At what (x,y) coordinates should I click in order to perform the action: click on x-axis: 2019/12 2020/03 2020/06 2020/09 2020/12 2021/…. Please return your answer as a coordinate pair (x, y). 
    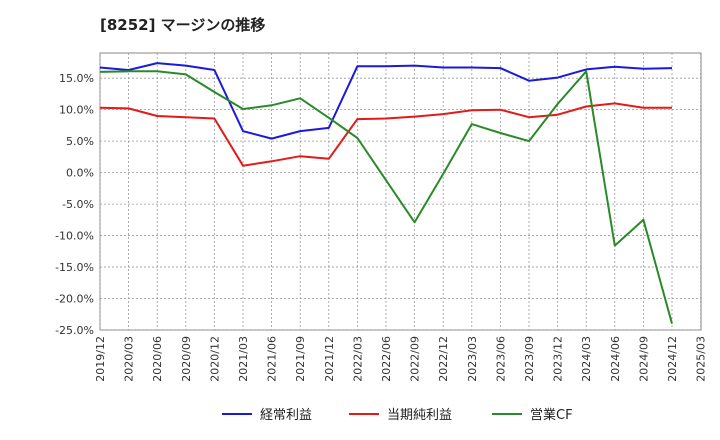
    Looking at the image, I should click on (401, 359).